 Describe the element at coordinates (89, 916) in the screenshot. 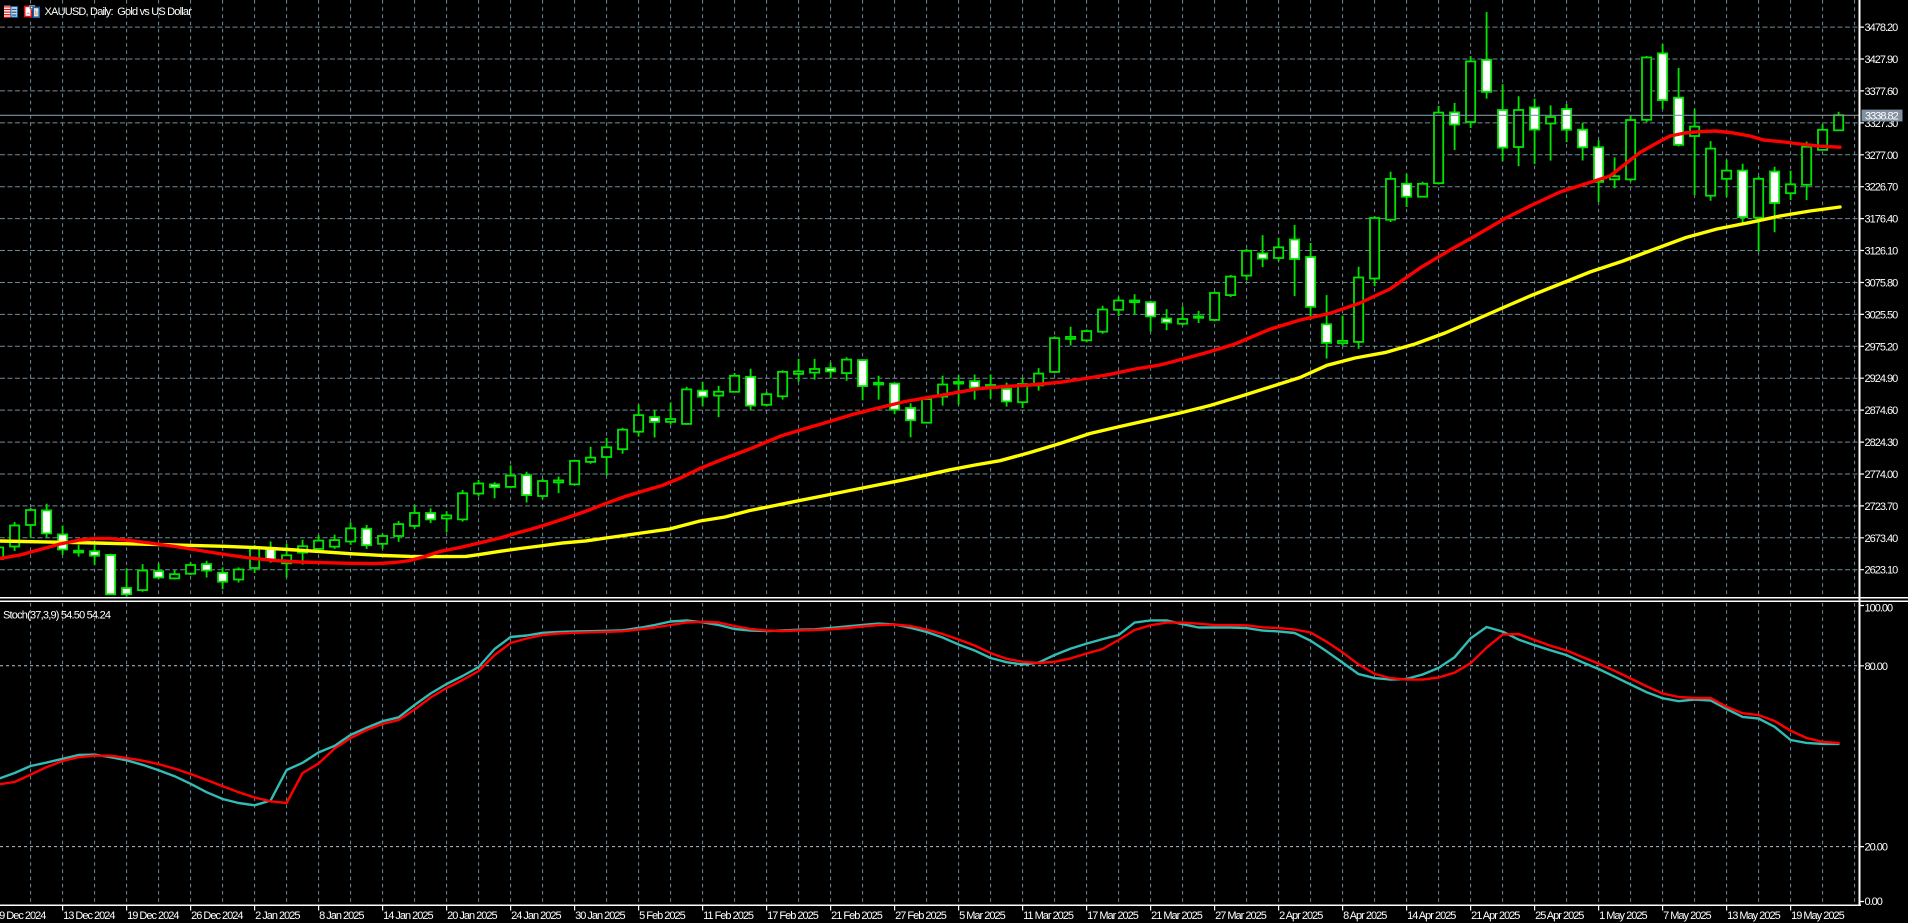

I see `svg-text: 13 Dec 2024` at that location.